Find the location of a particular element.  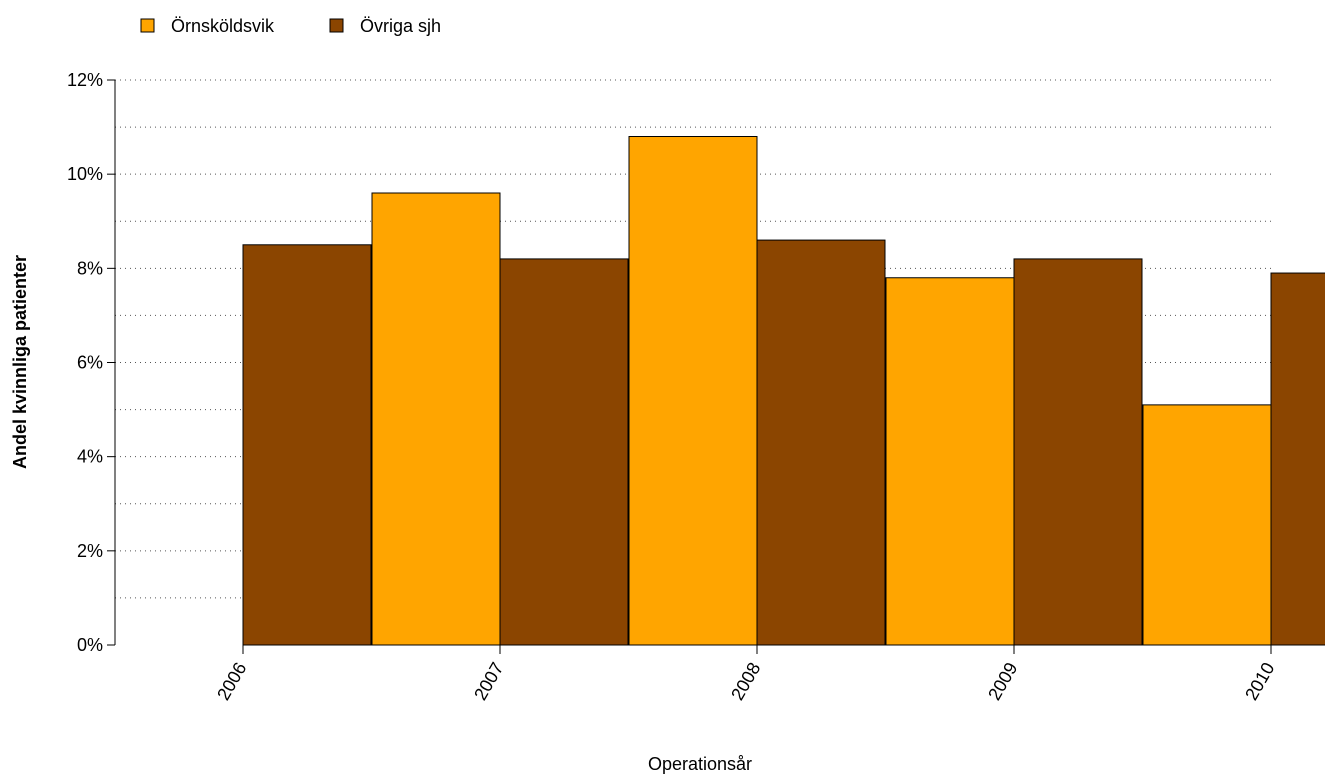

y-tick-label: 12% is located at coordinates (85, 80).